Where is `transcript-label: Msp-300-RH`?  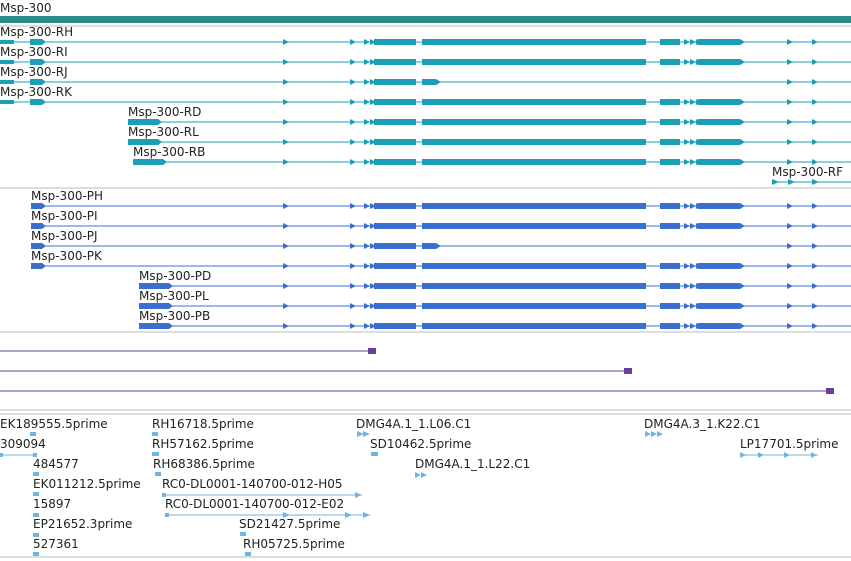
transcript-label: Msp-300-RH is located at coordinates (36, 32).